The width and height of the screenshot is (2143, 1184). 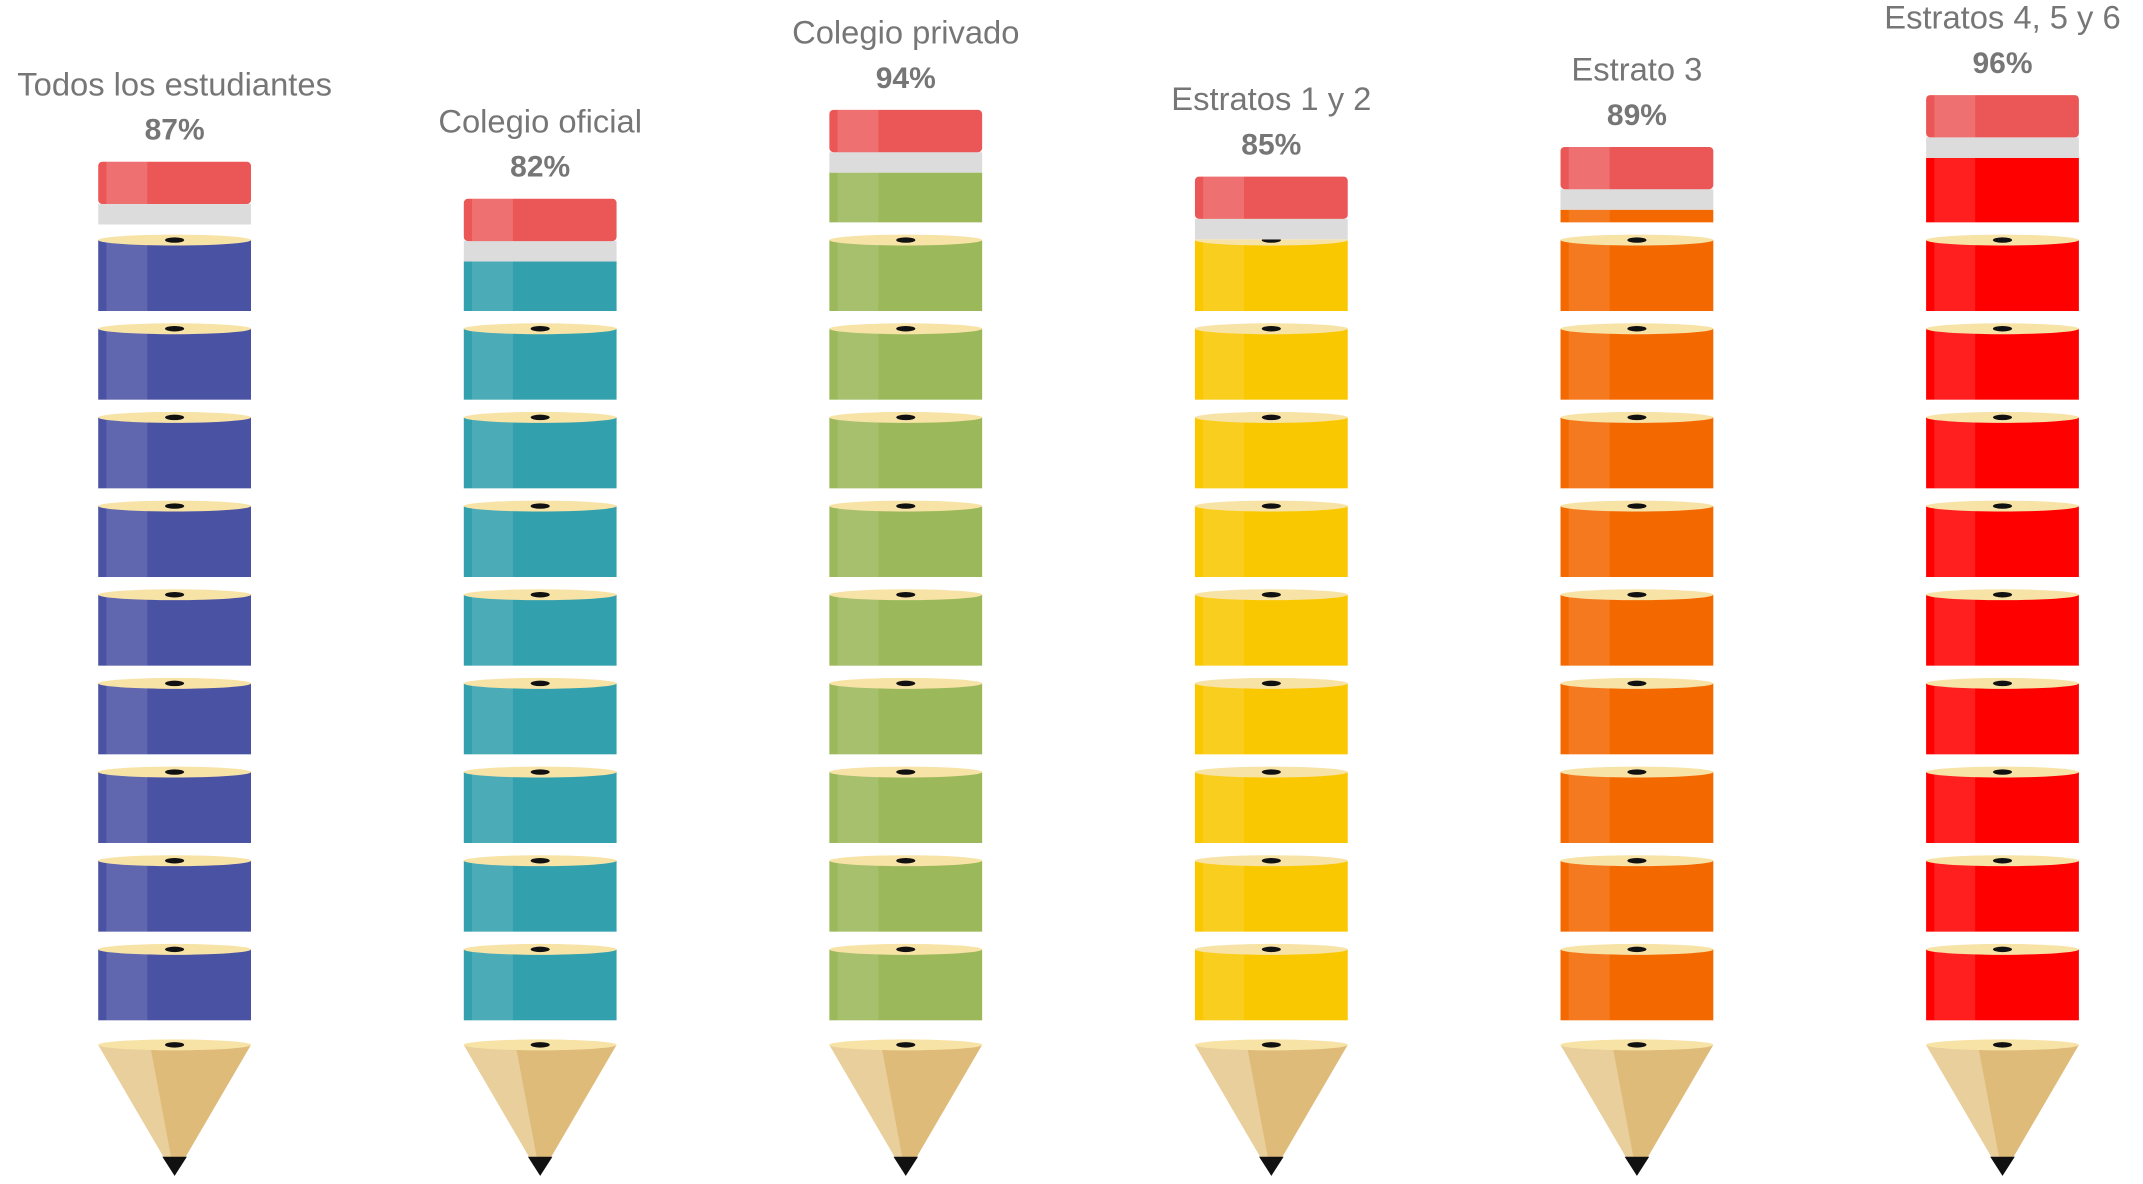 What do you see at coordinates (175, 130) in the screenshot?
I see `value-label: 87%` at bounding box center [175, 130].